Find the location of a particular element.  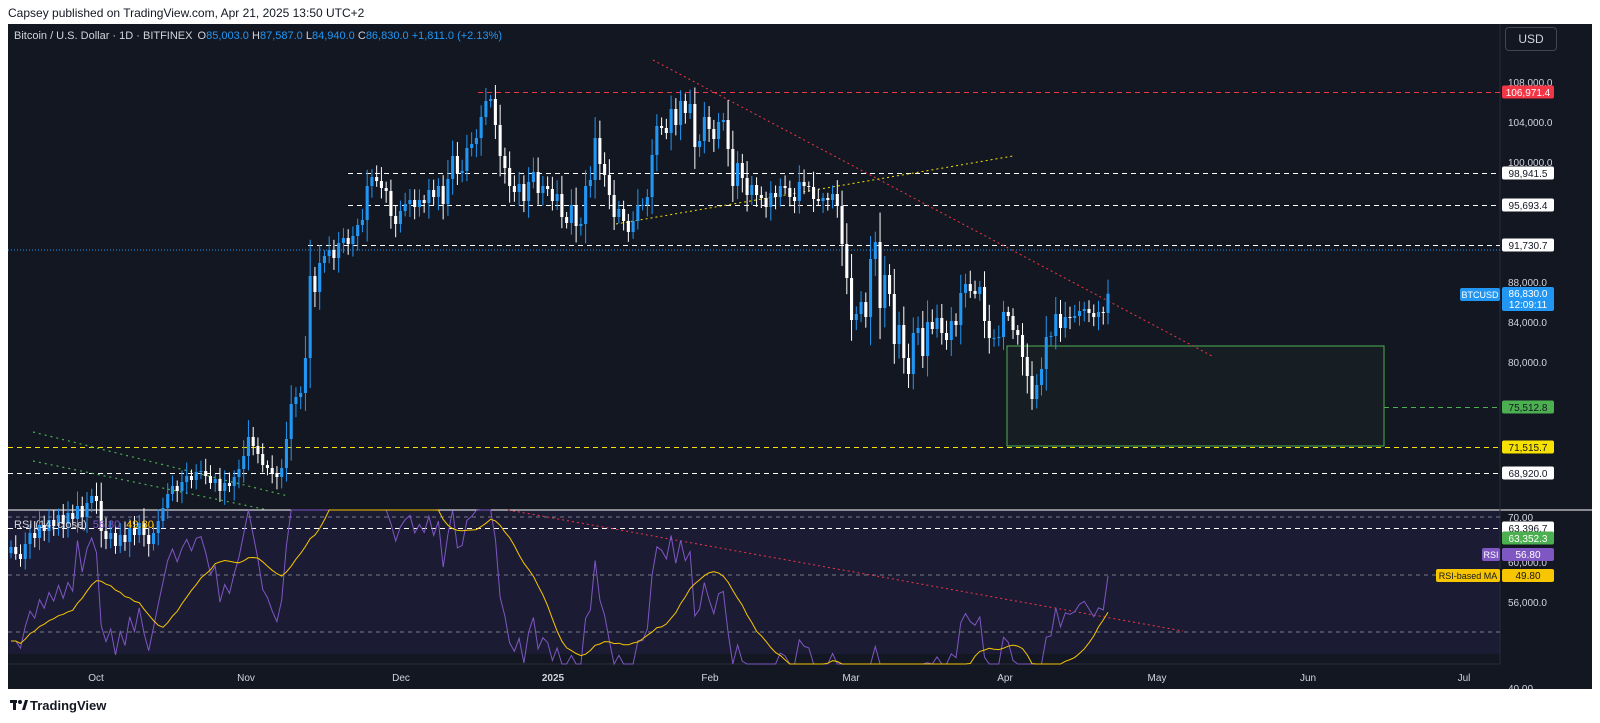

rsi-line is located at coordinates (560, 587).